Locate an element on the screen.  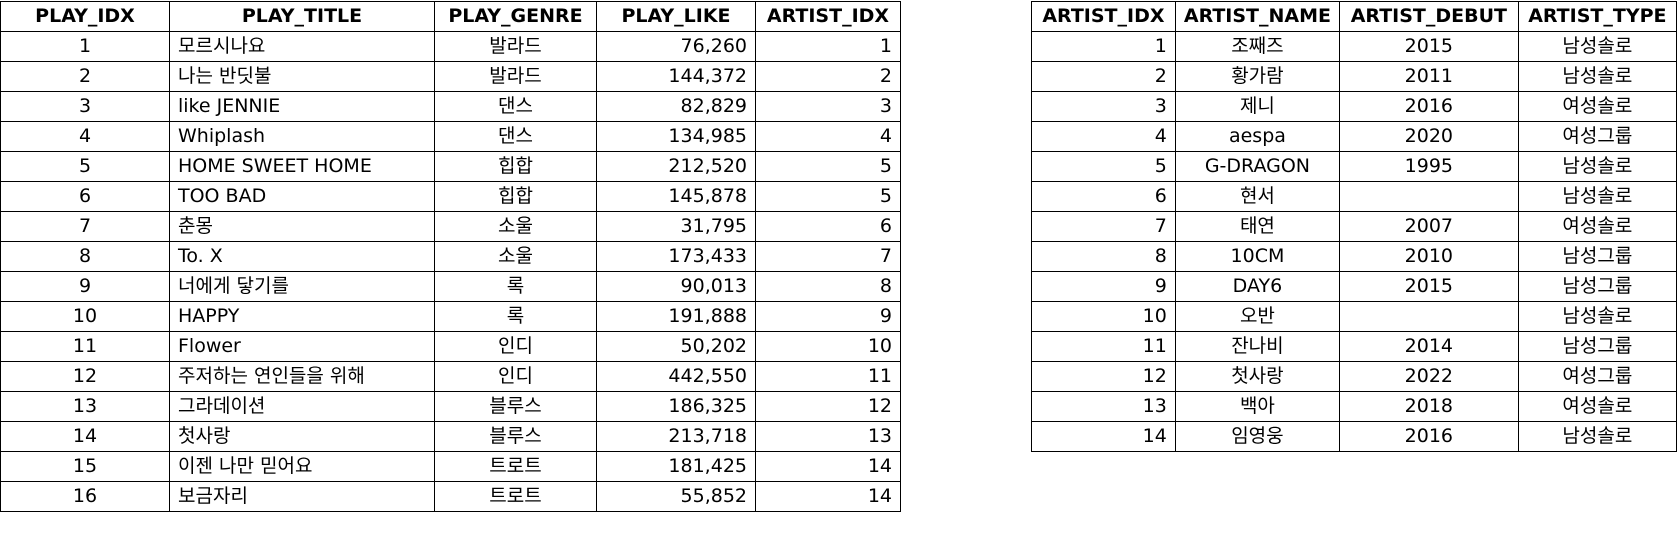
artist-name-cell: 첫사랑 is located at coordinates (1257, 376).